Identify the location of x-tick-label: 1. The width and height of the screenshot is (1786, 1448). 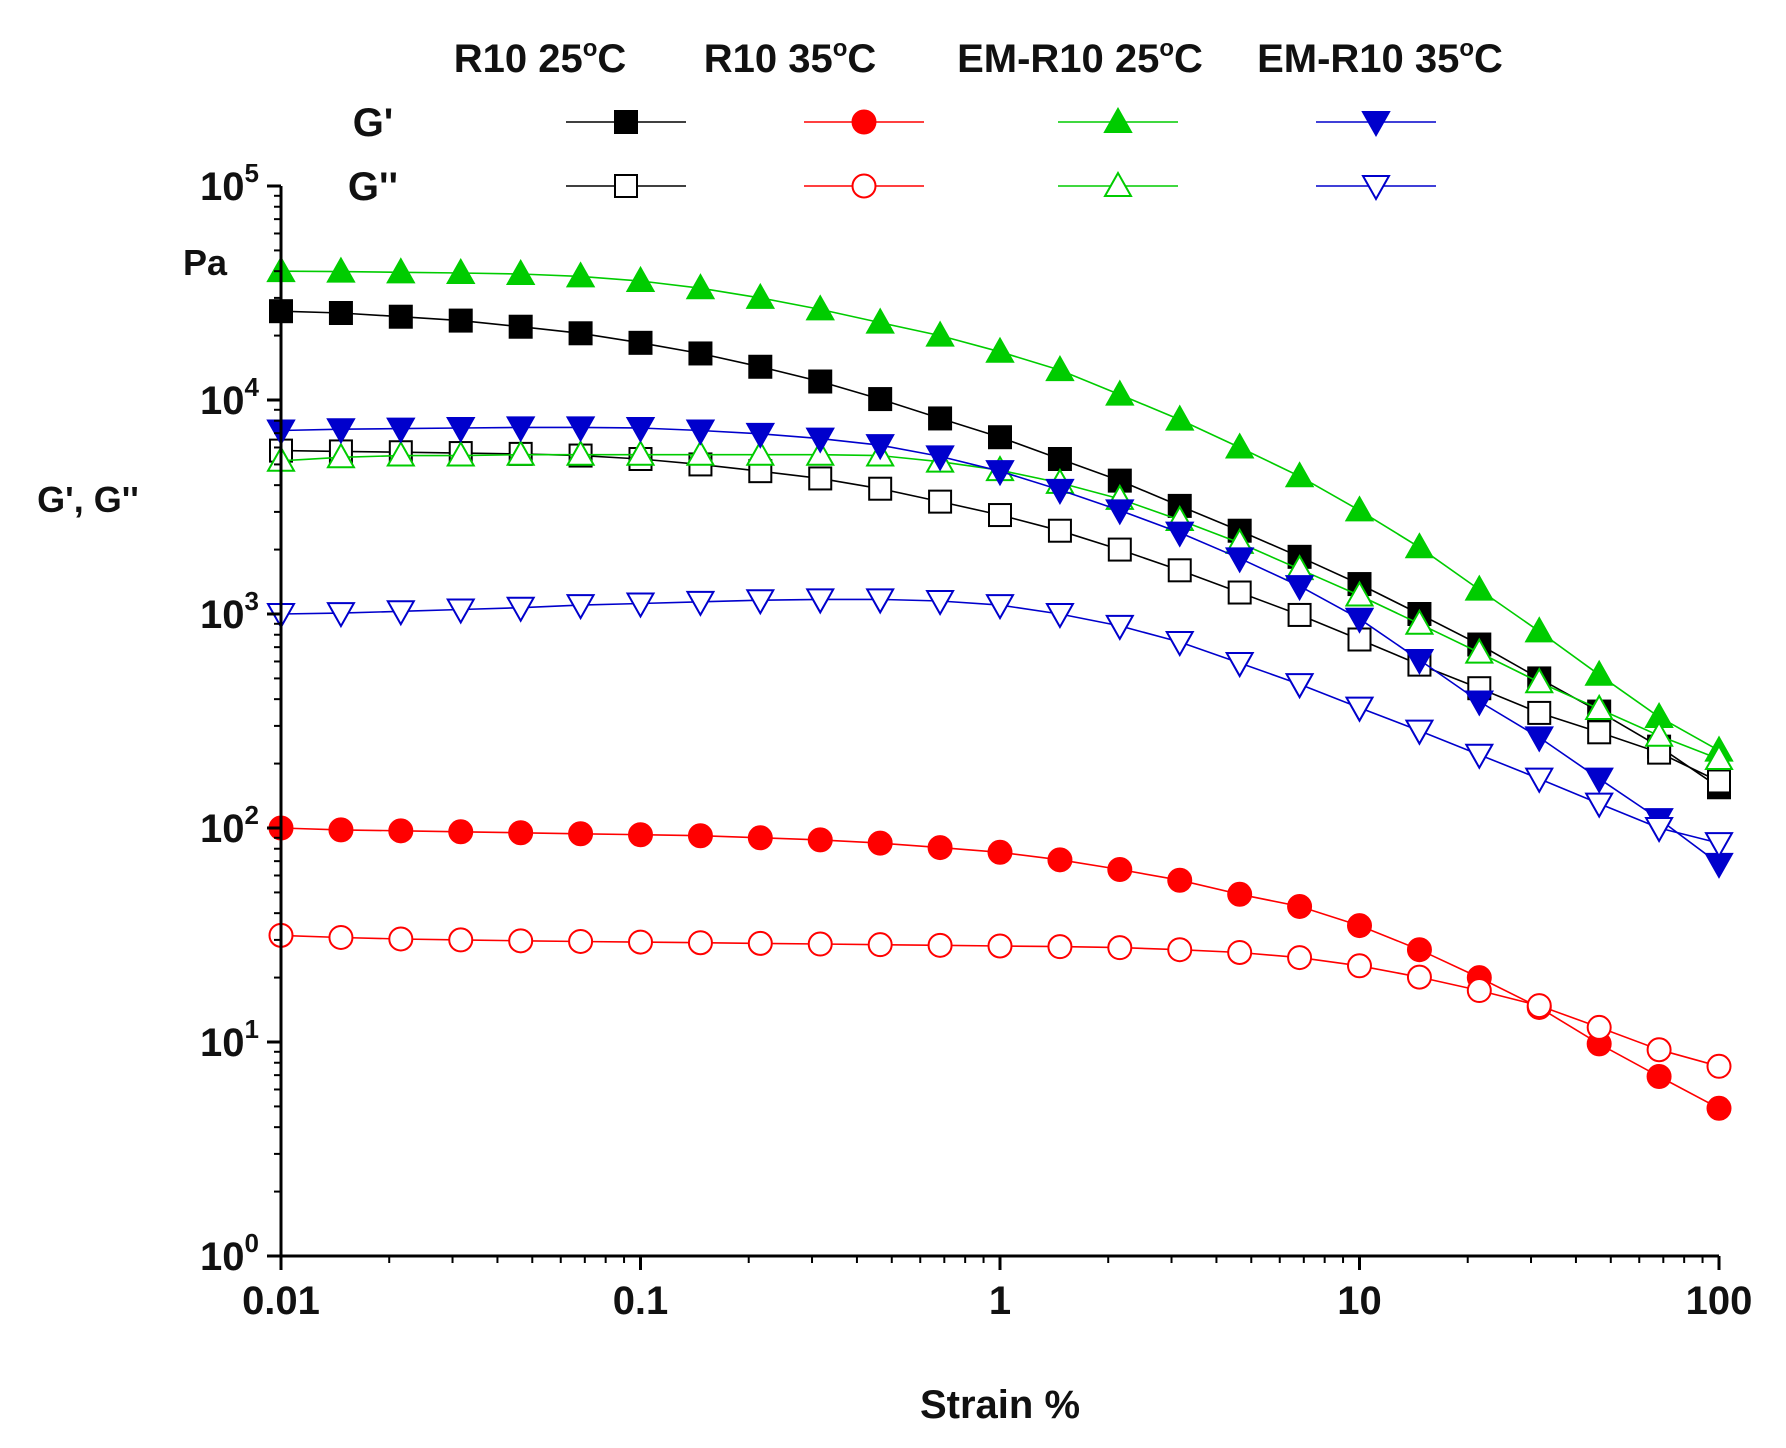
(1000, 1301).